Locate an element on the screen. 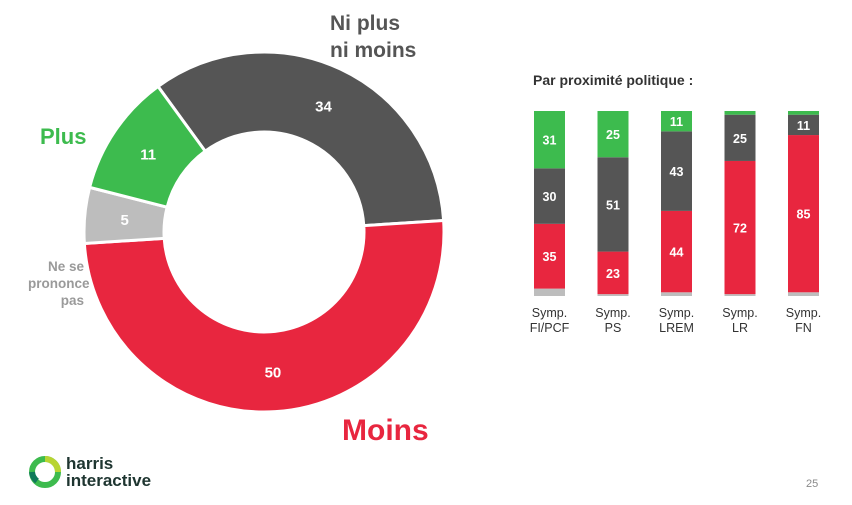 The height and width of the screenshot is (505, 852). label-nsp-line2: prononce is located at coordinates (59, 283).